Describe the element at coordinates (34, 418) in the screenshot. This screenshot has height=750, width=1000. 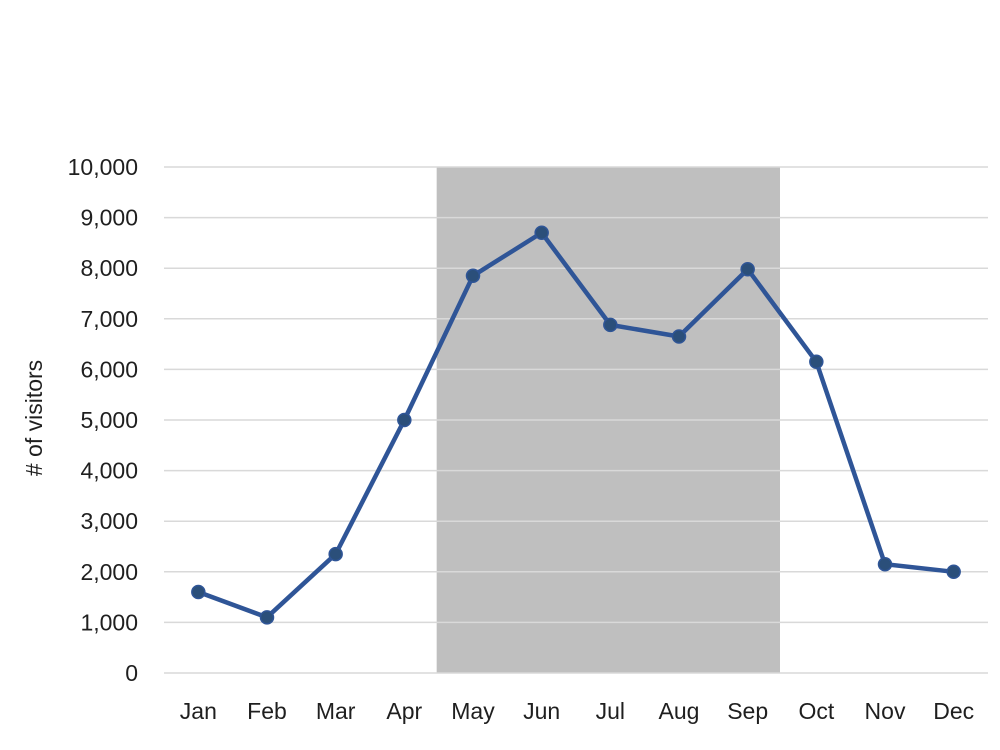
I see `y-axis-title: # of visitors` at that location.